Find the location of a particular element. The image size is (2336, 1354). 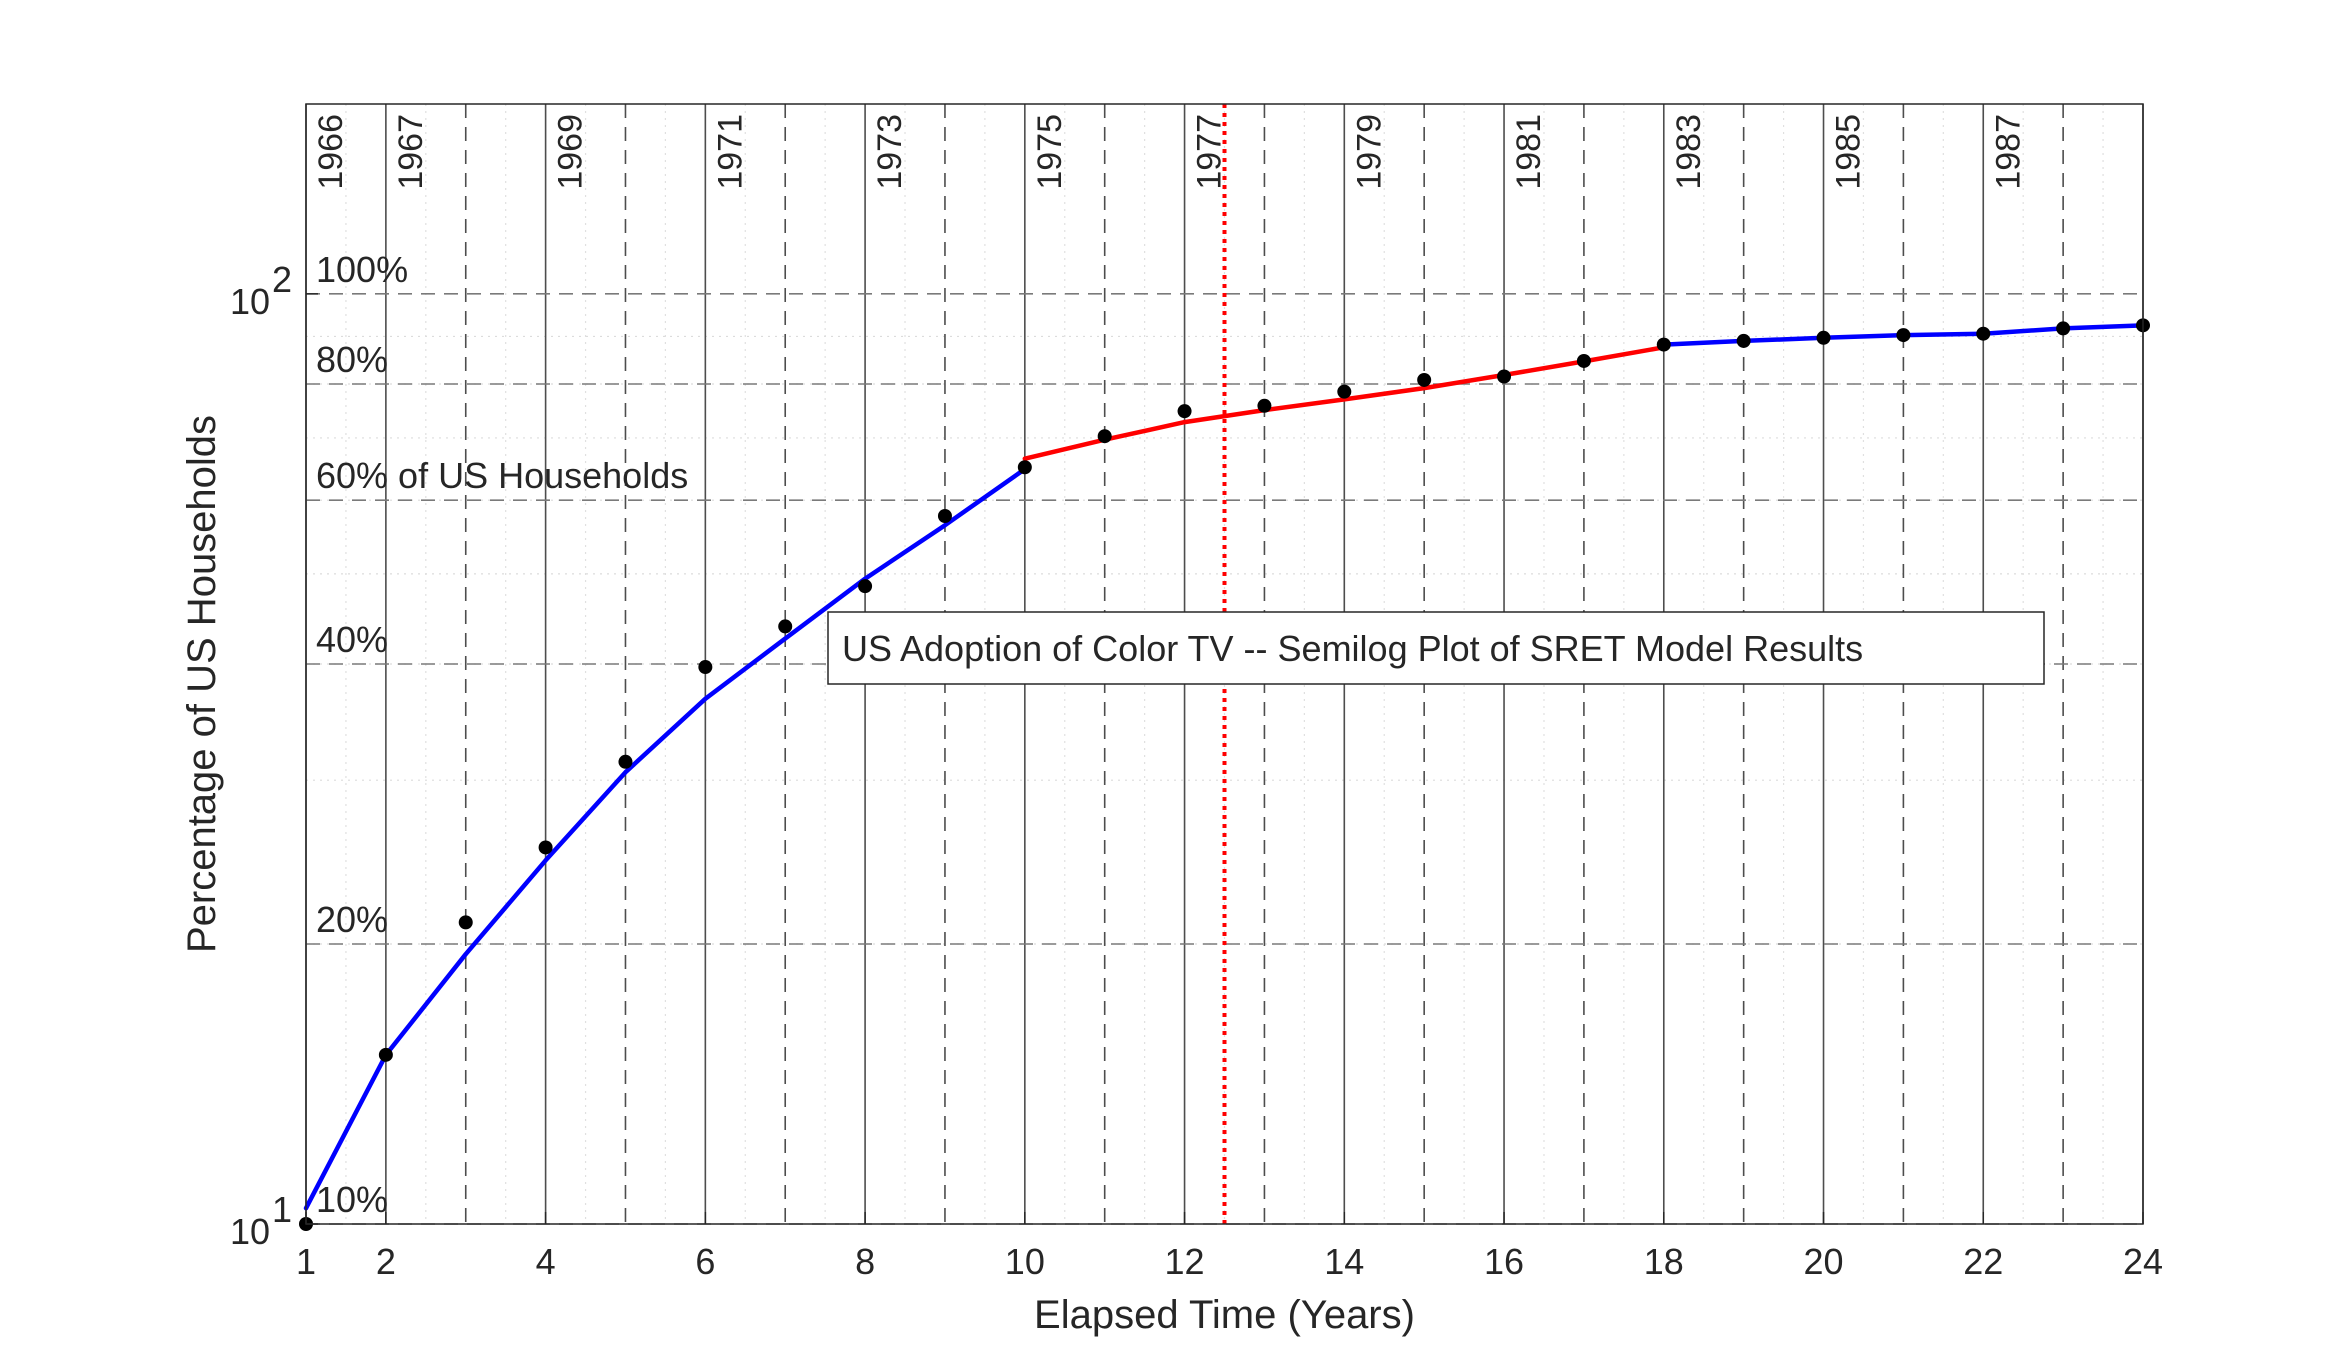

percent-label: 80% is located at coordinates (352, 359).